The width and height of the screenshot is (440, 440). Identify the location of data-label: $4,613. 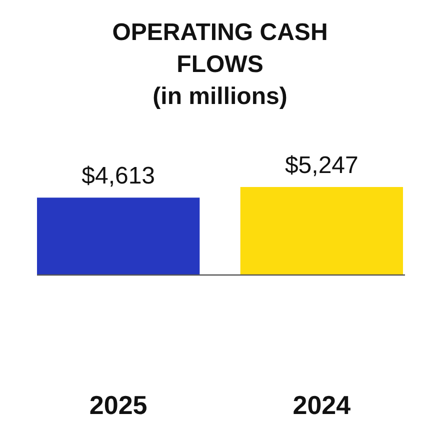
(119, 176).